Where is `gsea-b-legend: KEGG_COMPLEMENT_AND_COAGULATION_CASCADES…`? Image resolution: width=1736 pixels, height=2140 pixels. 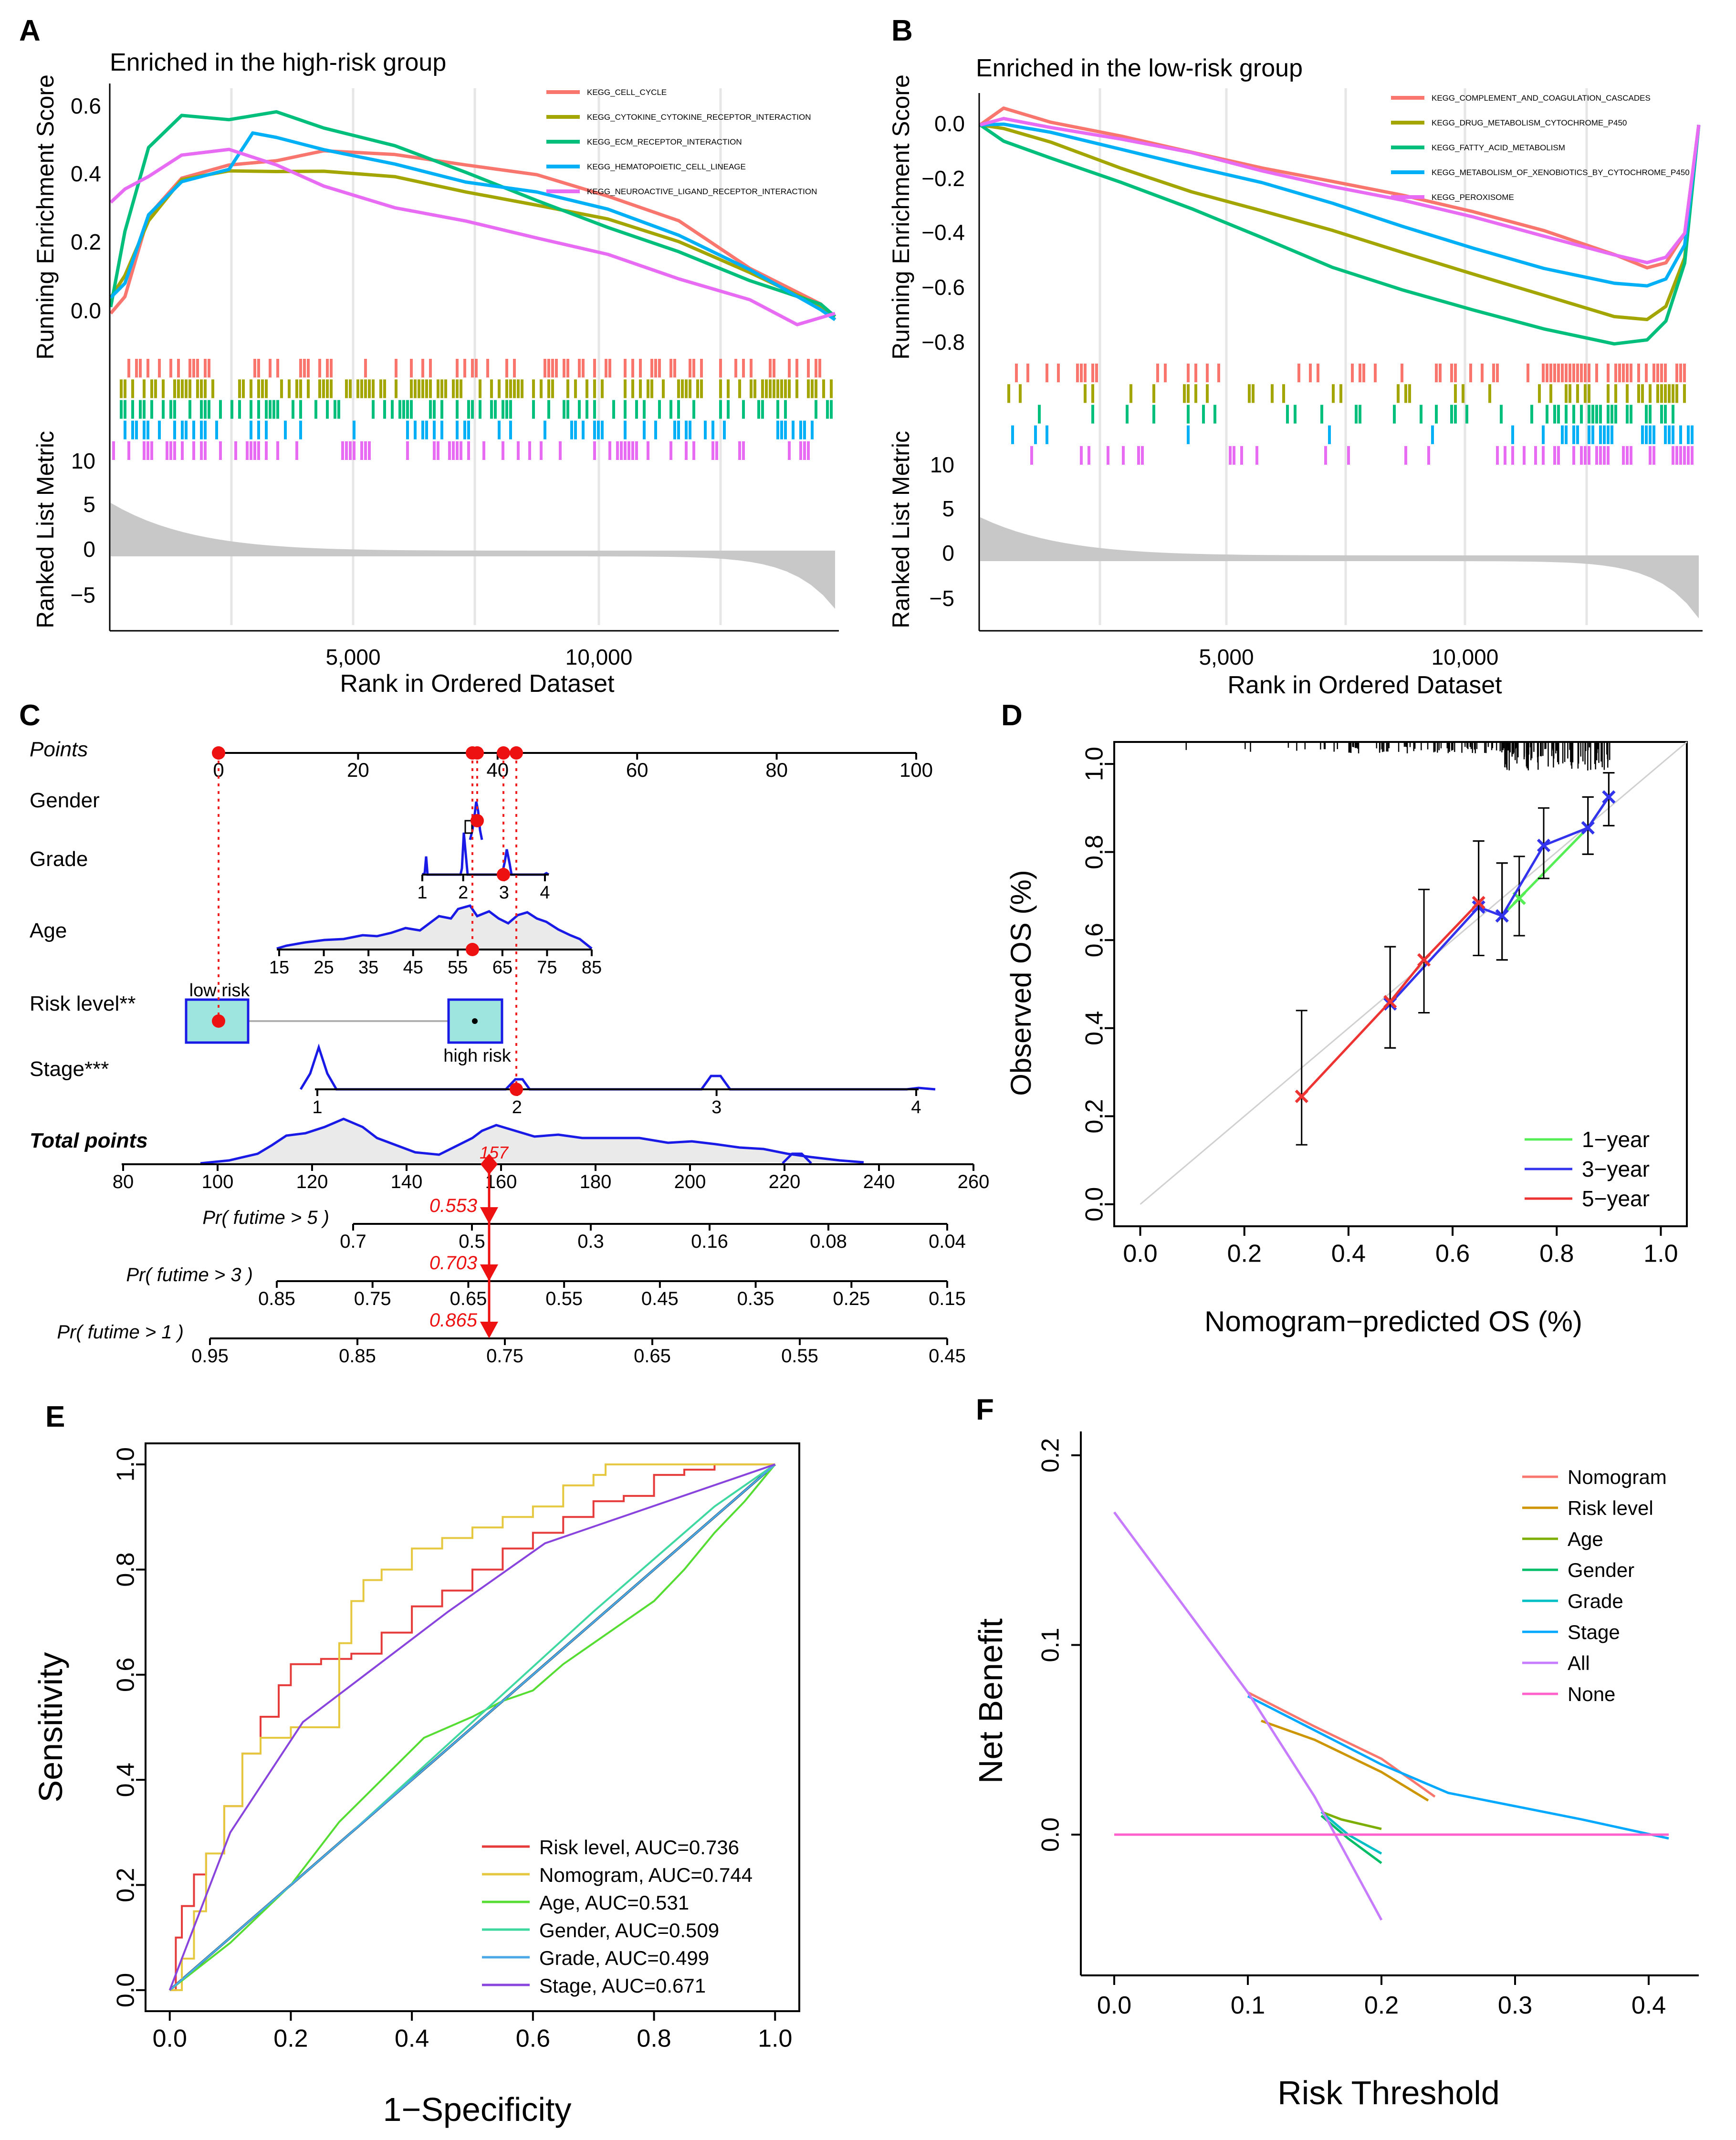 gsea-b-legend: KEGG_COMPLEMENT_AND_COAGULATION_CASCADES… is located at coordinates (1540, 148).